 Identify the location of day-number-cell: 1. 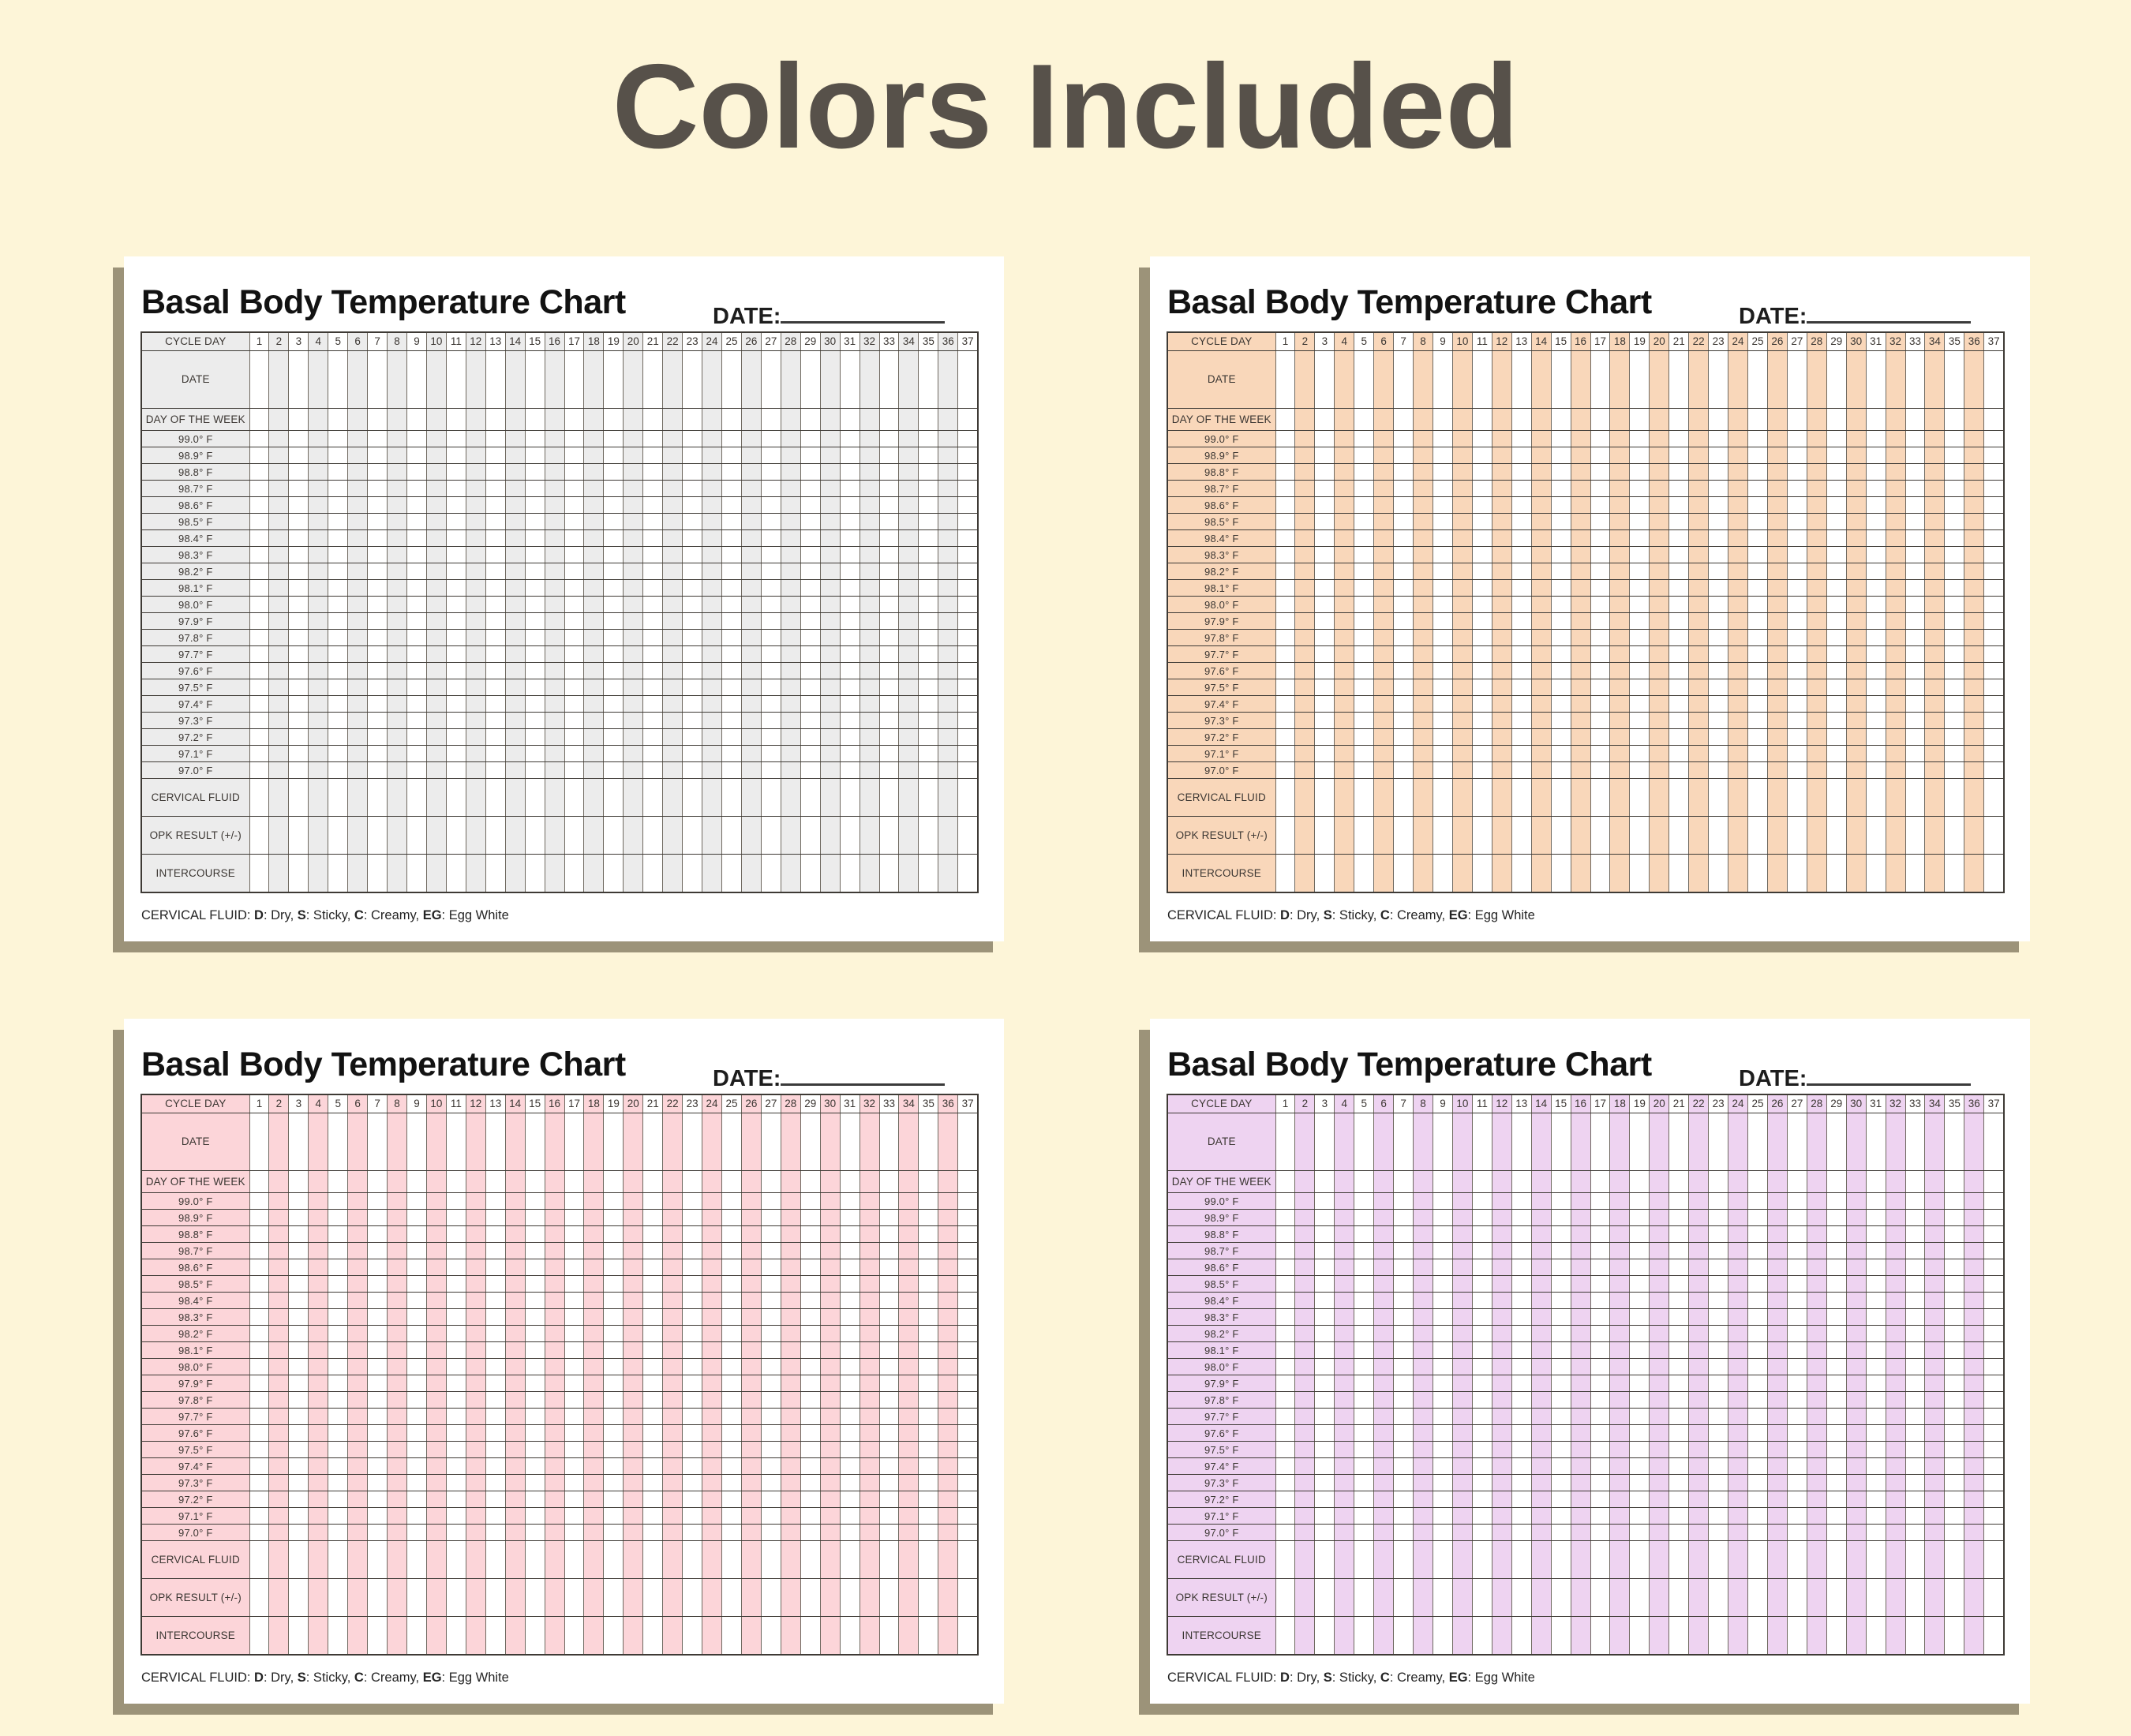
(1285, 1103).